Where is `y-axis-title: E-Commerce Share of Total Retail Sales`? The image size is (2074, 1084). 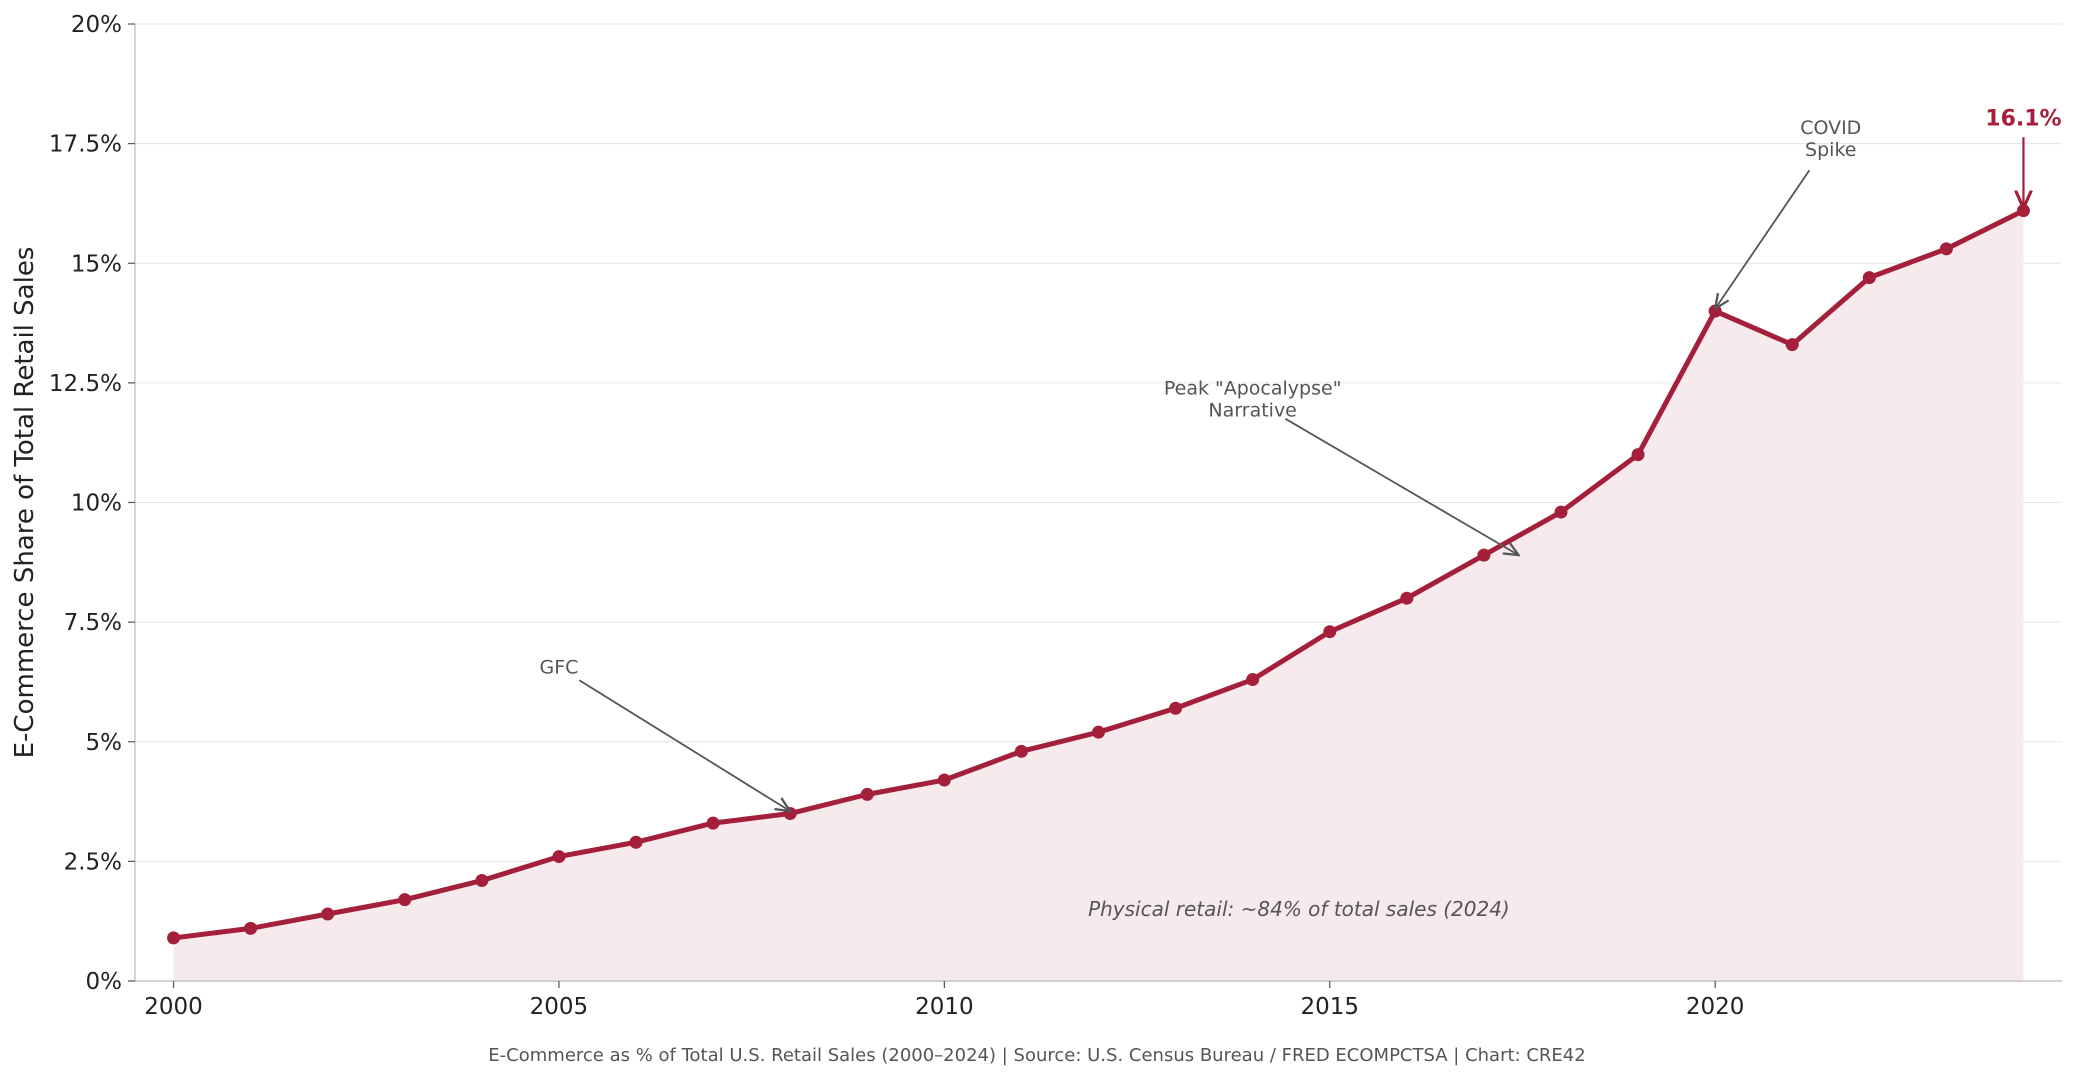 y-axis-title: E-Commerce Share of Total Retail Sales is located at coordinates (25, 503).